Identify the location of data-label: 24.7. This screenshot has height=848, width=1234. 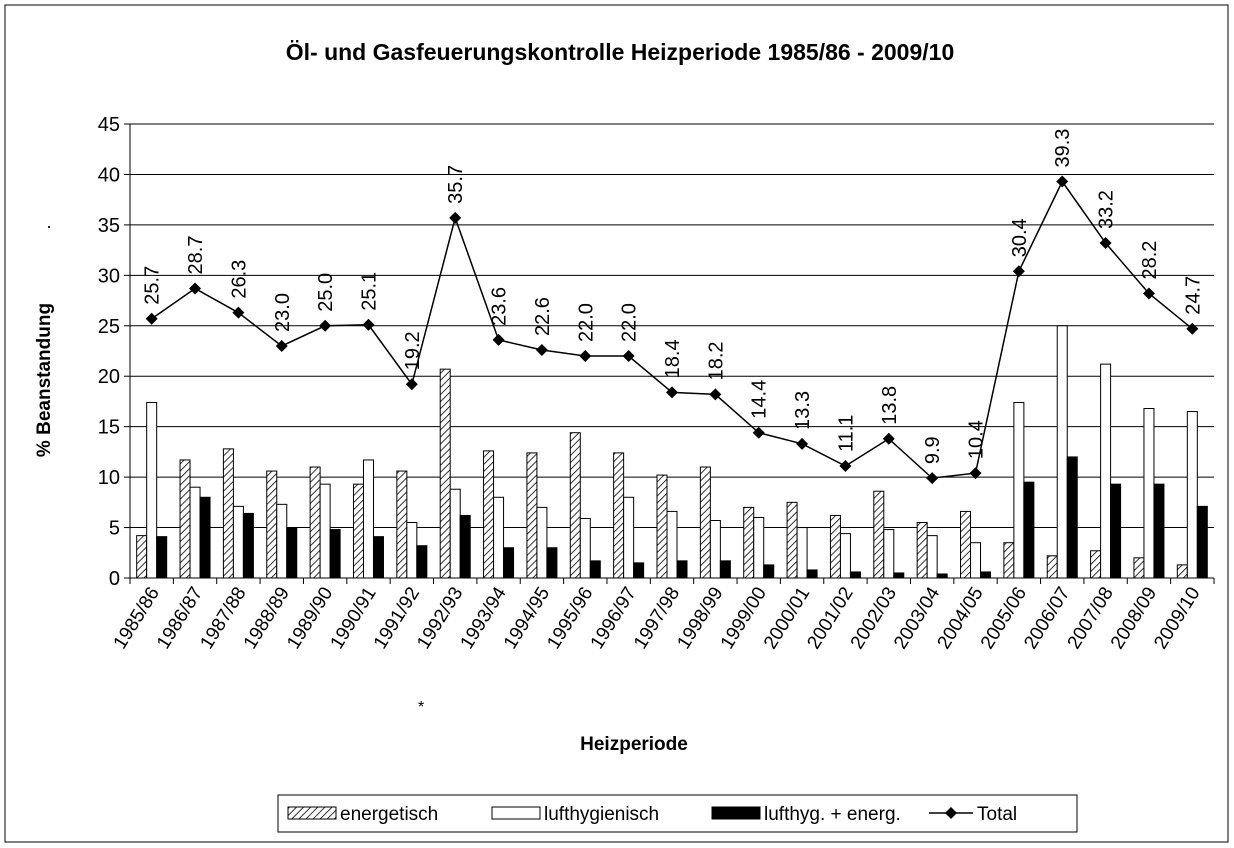
(1193, 295).